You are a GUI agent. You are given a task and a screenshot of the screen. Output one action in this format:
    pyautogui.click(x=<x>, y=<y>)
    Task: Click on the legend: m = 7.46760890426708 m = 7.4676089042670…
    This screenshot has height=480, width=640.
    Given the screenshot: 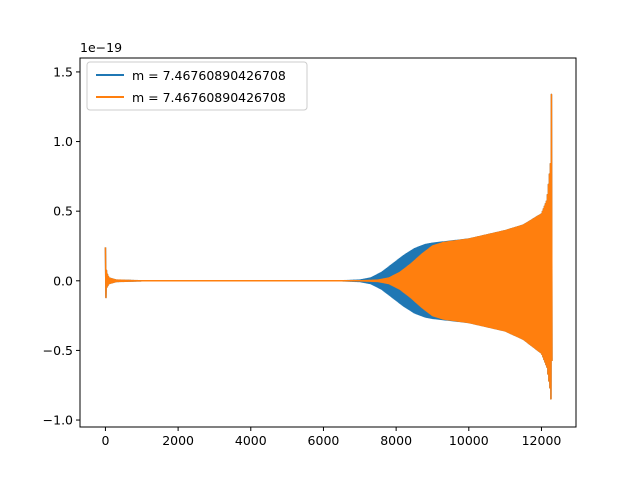 What is the action you would take?
    pyautogui.click(x=197, y=86)
    